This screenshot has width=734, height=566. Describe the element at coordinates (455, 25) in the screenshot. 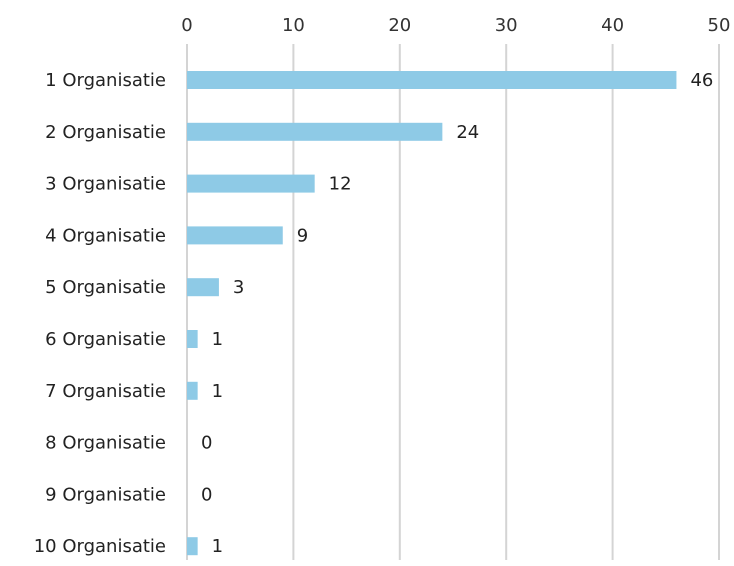

I see `x-axis-ticks: 0 10 20 30 40 50` at that location.